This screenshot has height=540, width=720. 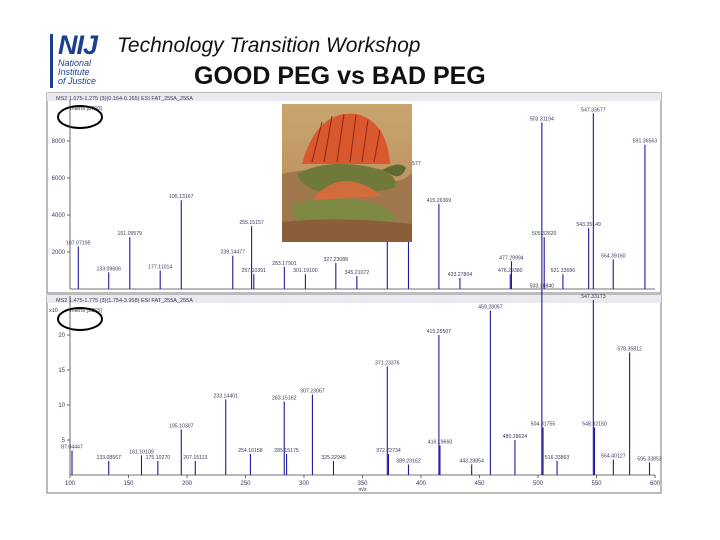 I want to click on x-tick-label: 150, so click(x=128, y=484).